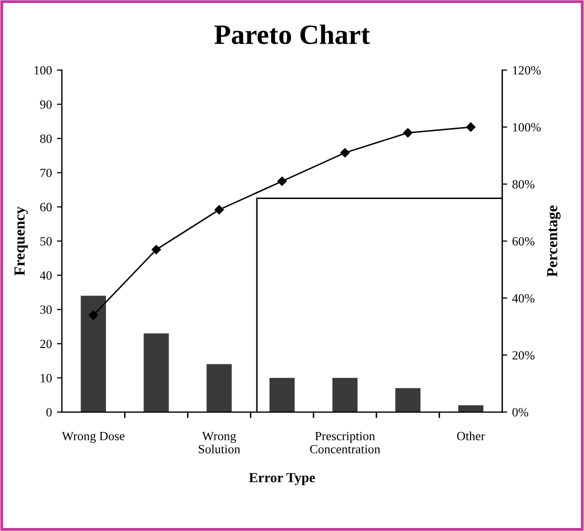  What do you see at coordinates (93, 437) in the screenshot?
I see `x-tick-label: Wrong Dose` at bounding box center [93, 437].